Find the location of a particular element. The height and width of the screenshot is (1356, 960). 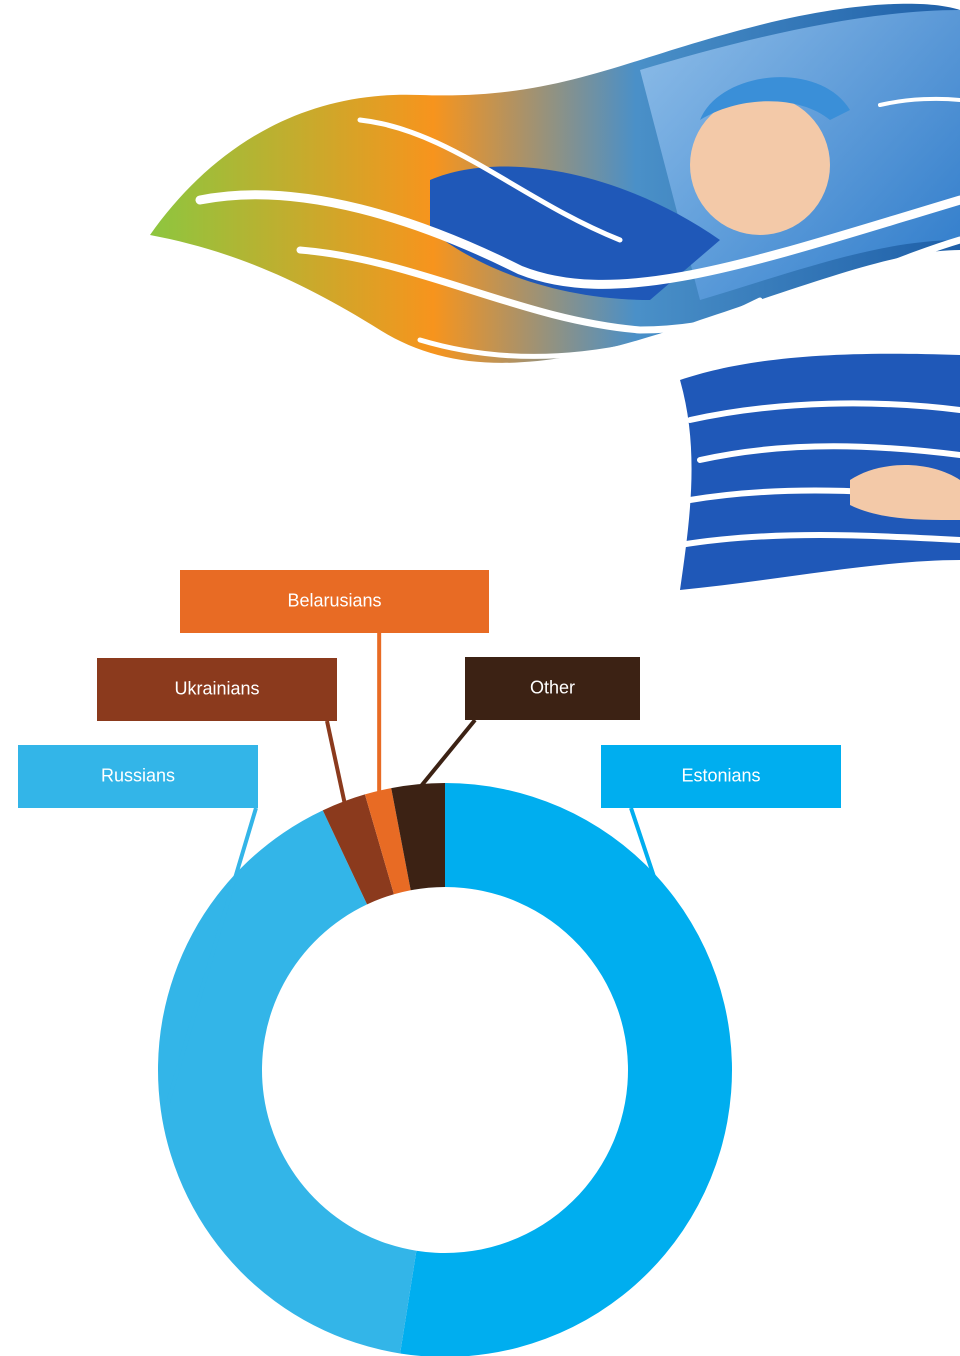

callout-label-russians: Russians is located at coordinates (138, 775).